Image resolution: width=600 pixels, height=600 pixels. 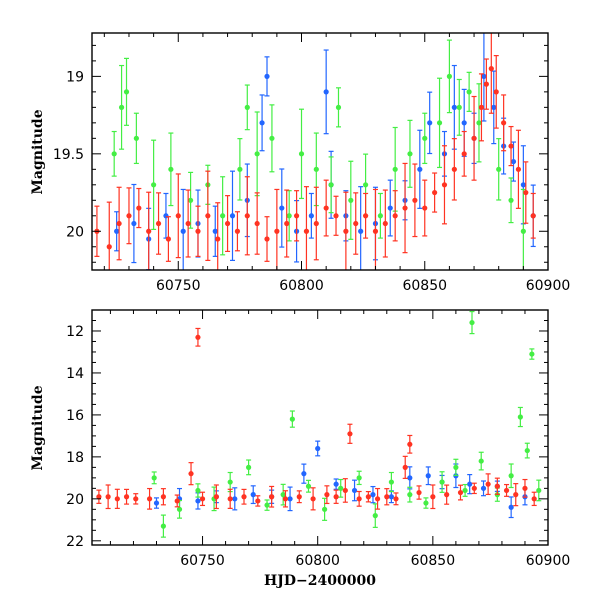 I want to click on top-y-tick-label: 19, so click(x=75, y=77).